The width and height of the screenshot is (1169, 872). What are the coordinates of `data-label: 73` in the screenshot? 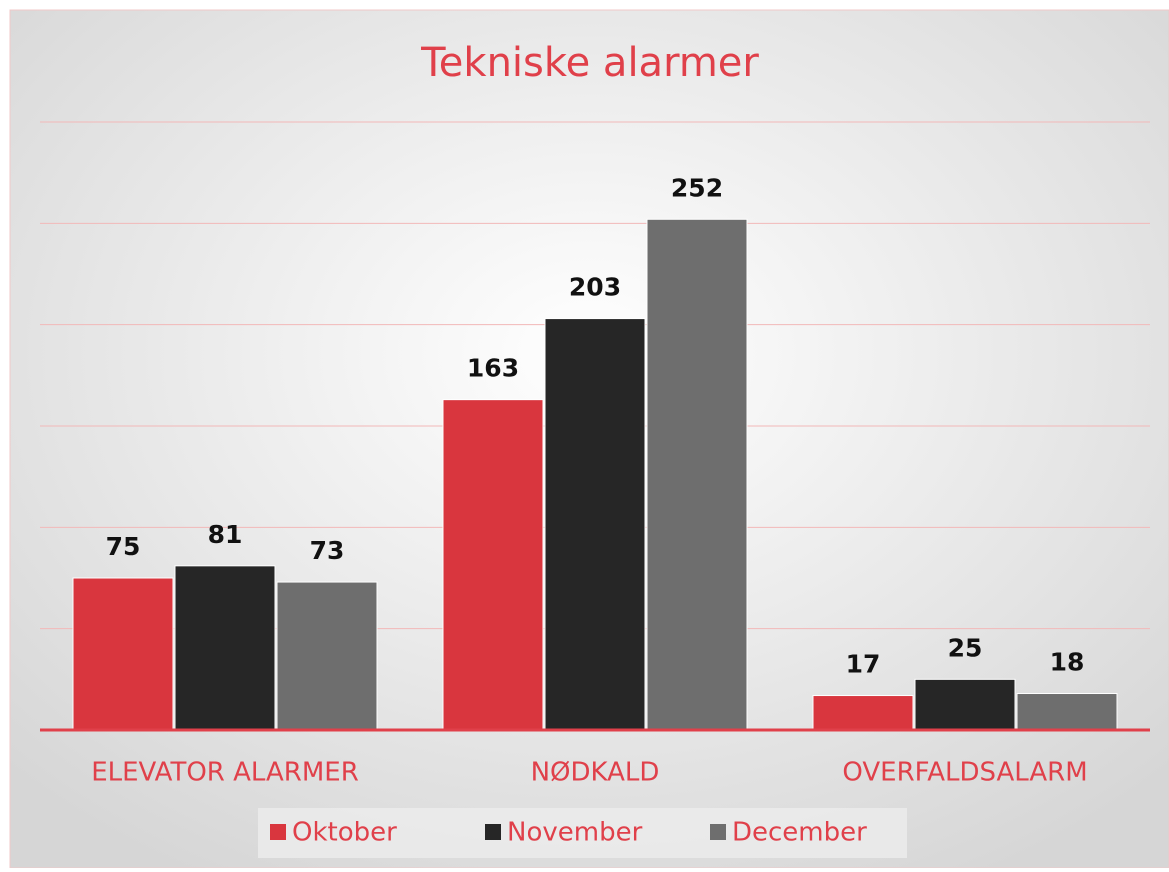 It's located at (327, 550).